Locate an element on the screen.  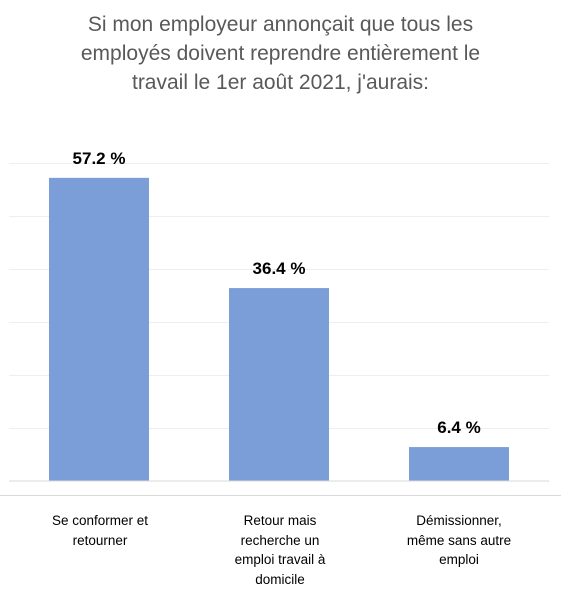
data-label: 57.2 % is located at coordinates (99, 158).